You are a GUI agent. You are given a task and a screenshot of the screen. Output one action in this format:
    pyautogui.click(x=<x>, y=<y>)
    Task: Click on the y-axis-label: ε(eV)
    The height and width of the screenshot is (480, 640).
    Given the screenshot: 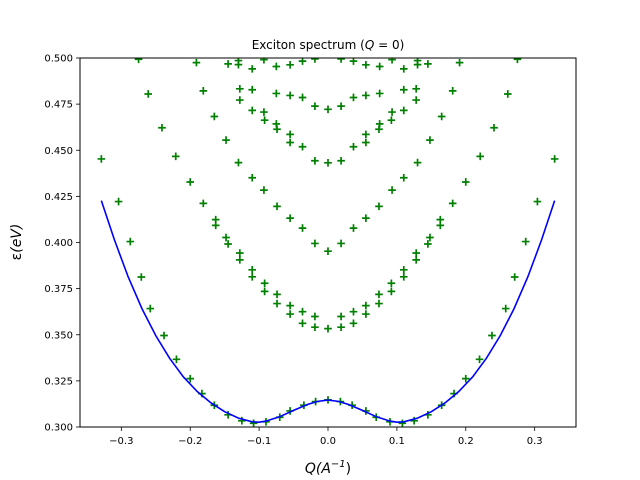 What is the action you would take?
    pyautogui.click(x=17, y=242)
    